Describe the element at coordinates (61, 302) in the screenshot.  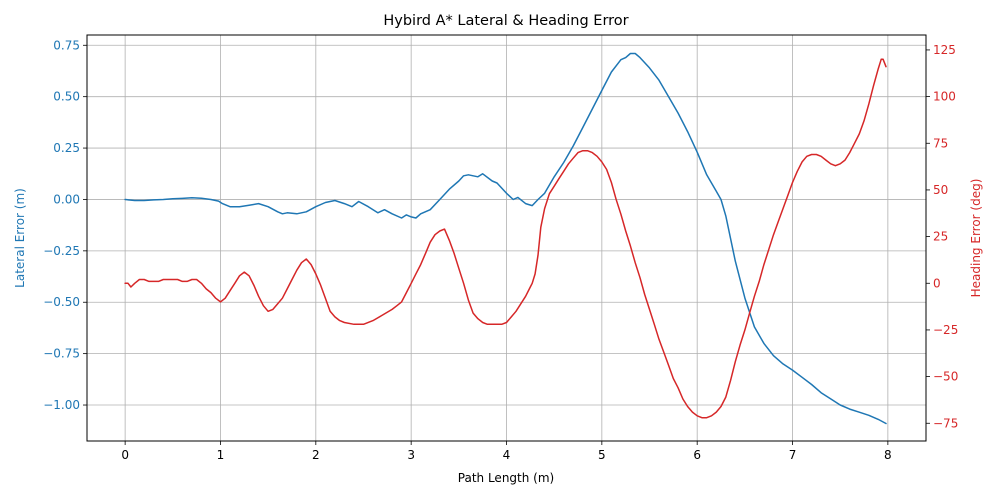
I see `left-tick-label: −0.50` at that location.